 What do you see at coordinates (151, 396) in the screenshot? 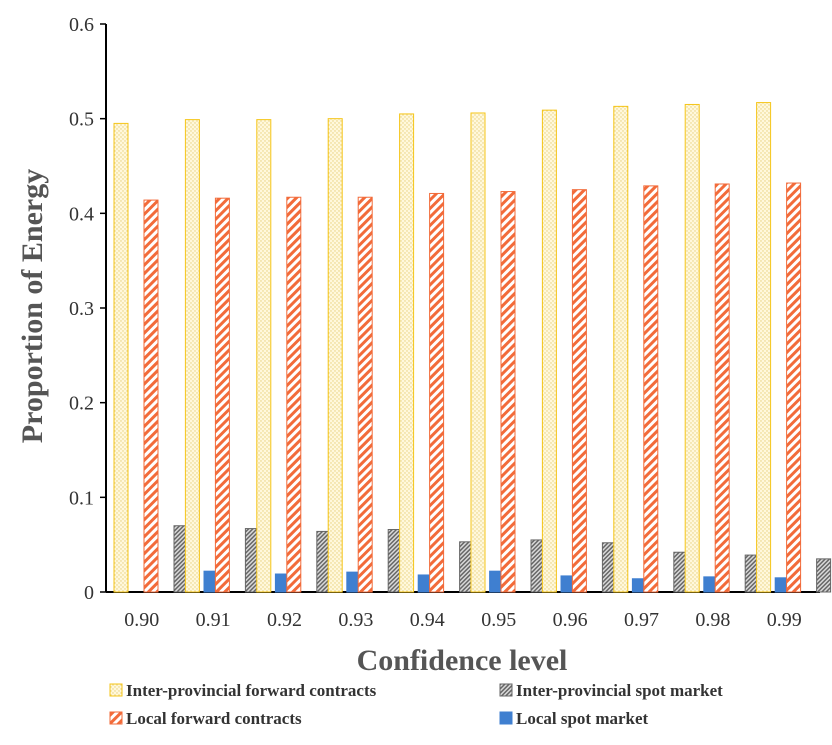
I see `bar-local-forward-contracts-0.90` at bounding box center [151, 396].